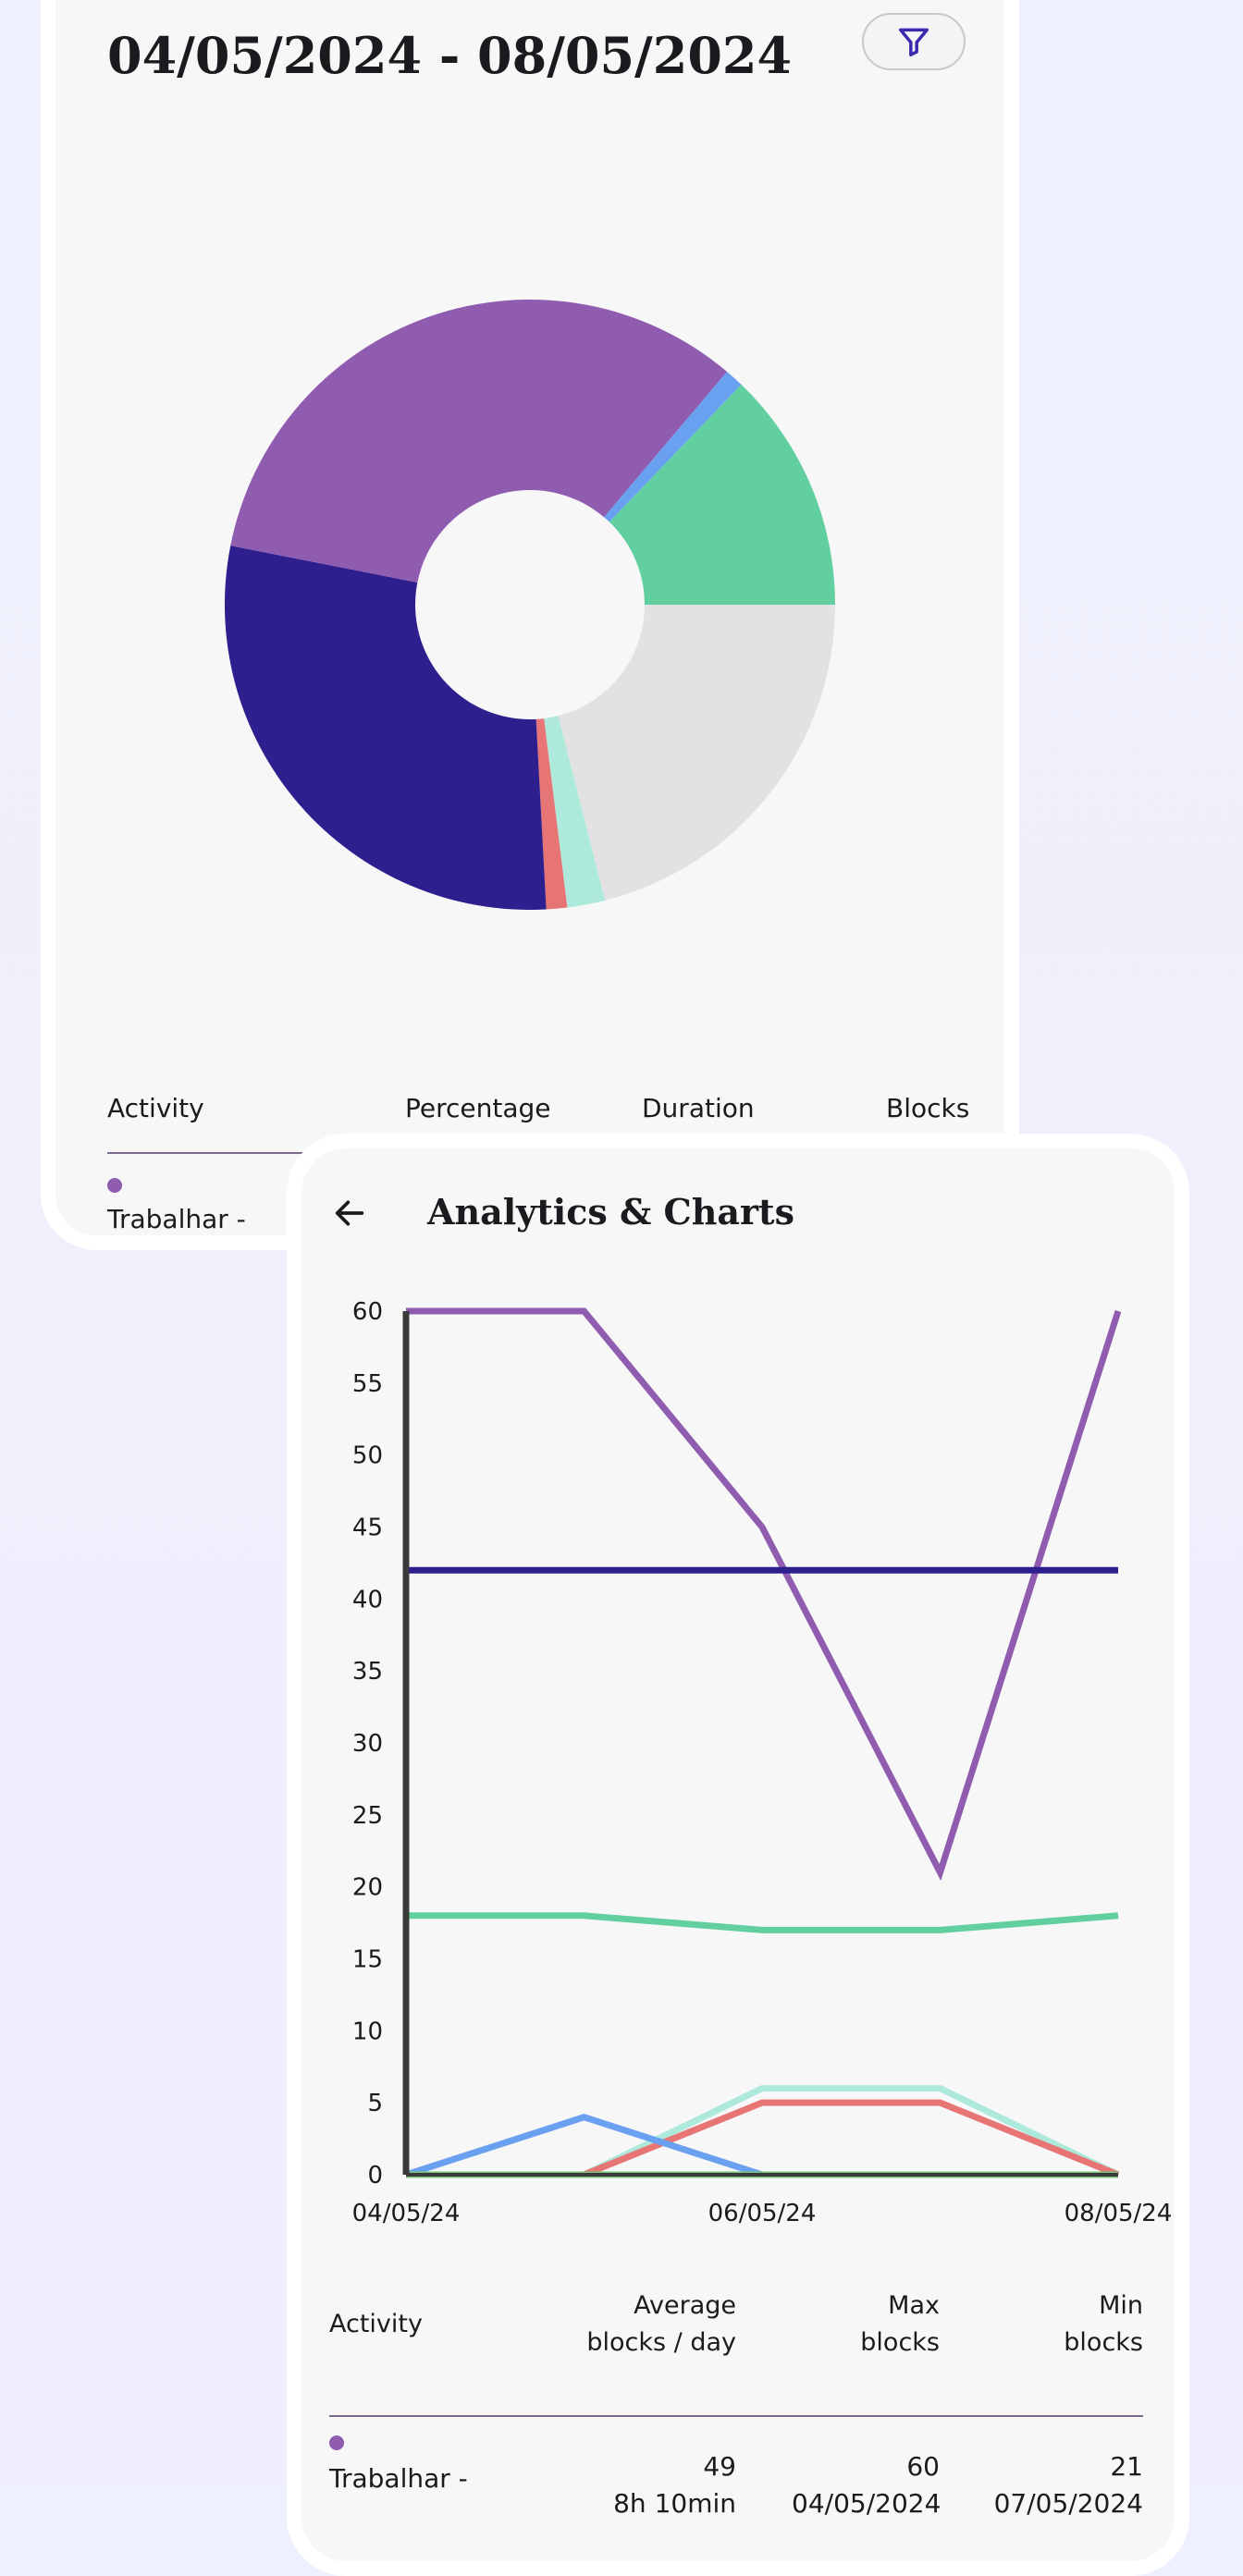 This screenshot has height=2576, width=1243. I want to click on date-range-title: 04/05/2024 - 08/05/2024, so click(450, 55).